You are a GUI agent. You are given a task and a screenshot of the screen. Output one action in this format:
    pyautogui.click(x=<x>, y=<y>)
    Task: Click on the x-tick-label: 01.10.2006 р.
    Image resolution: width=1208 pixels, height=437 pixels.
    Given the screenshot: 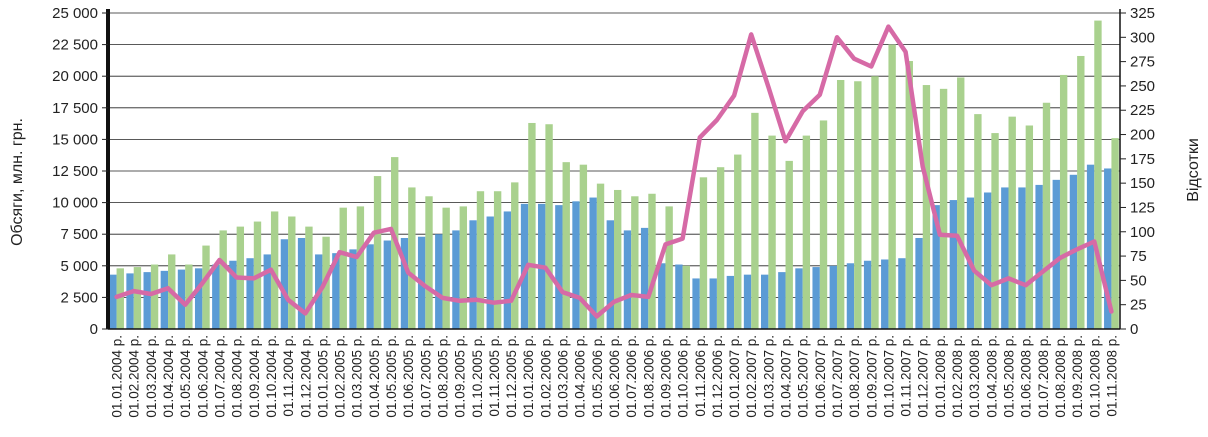 What is the action you would take?
    pyautogui.click(x=683, y=376)
    